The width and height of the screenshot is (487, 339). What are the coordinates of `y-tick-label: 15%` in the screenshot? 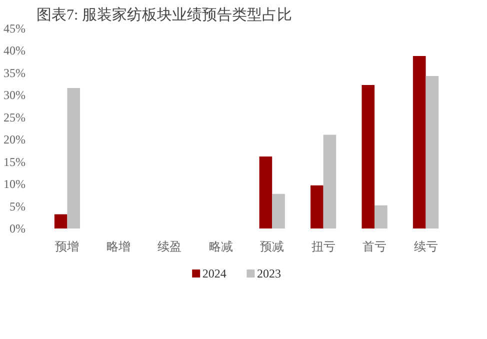 It's located at (15, 161).